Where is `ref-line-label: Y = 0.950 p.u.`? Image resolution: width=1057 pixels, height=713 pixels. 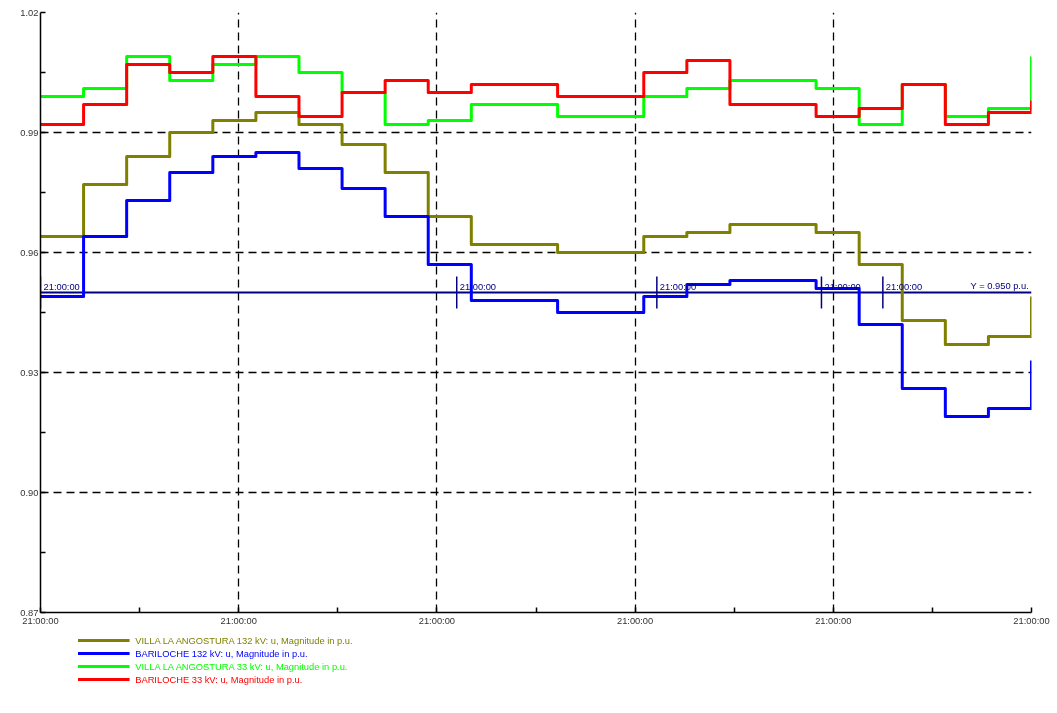
ref-line-label: Y = 0.950 p.u. is located at coordinates (999, 285).